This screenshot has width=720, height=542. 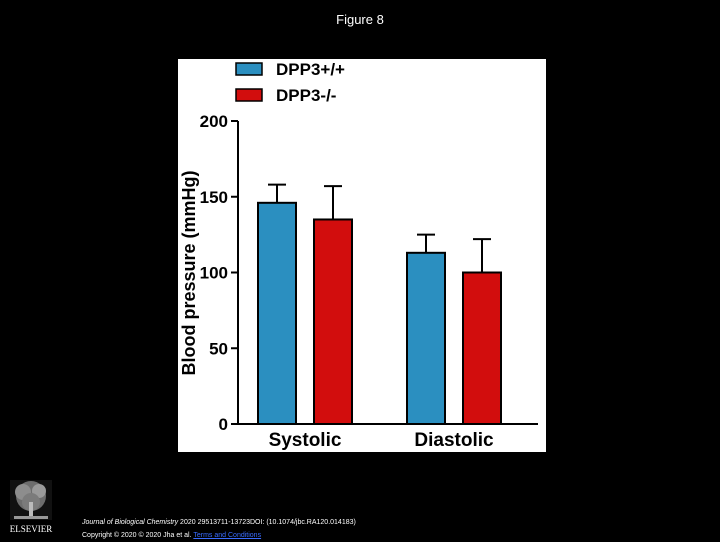 What do you see at coordinates (290, 82) in the screenshot?
I see `chart-legend: DPP3+/+ DPP3-/-` at bounding box center [290, 82].